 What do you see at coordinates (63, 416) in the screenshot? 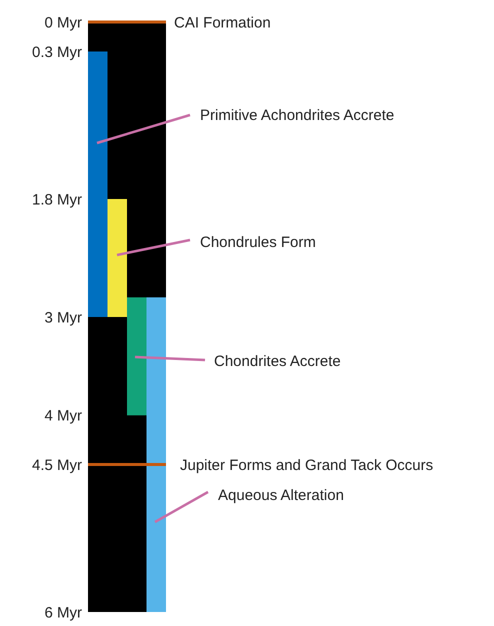
I see `y-tick-label: 4 Myr` at bounding box center [63, 416].